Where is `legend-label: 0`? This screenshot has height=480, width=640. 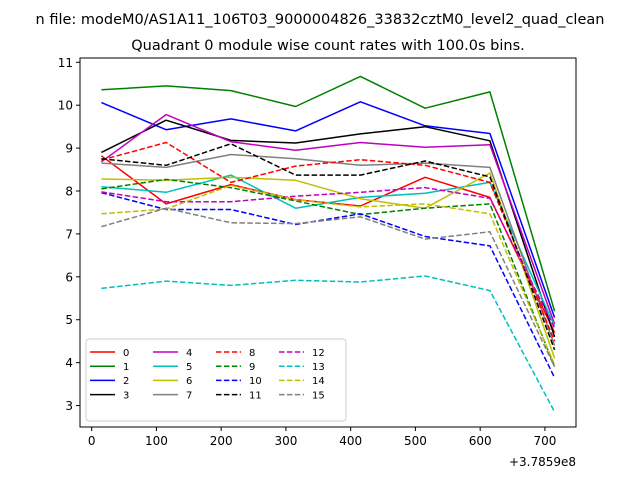 legend-label: 0 is located at coordinates (126, 353).